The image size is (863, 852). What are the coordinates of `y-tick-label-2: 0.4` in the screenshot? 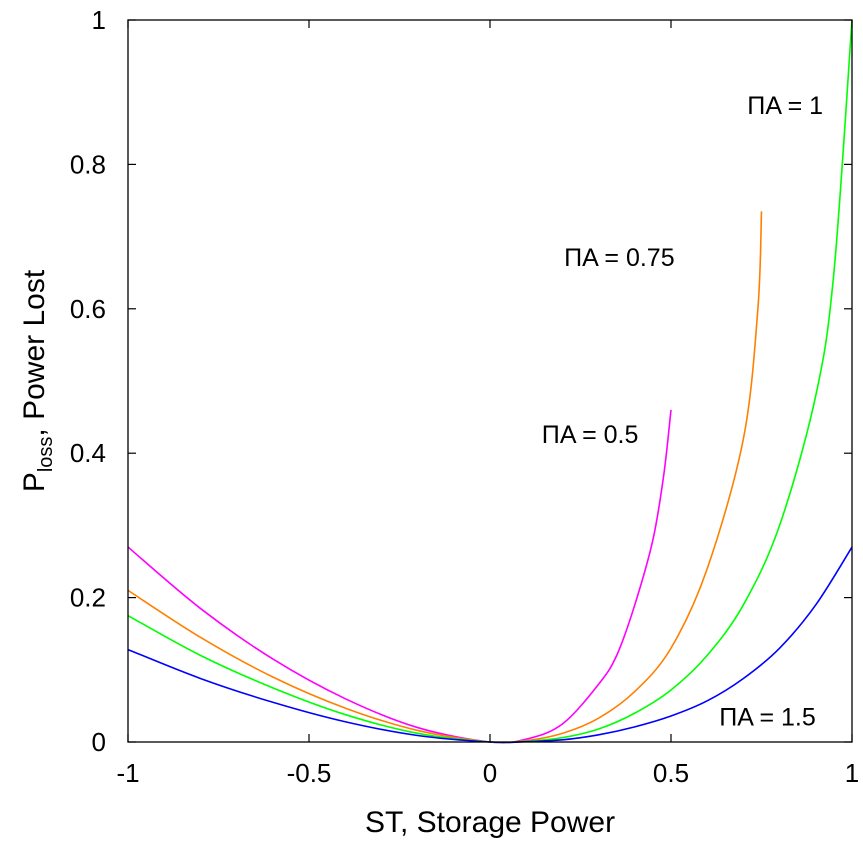 It's located at (88, 453).